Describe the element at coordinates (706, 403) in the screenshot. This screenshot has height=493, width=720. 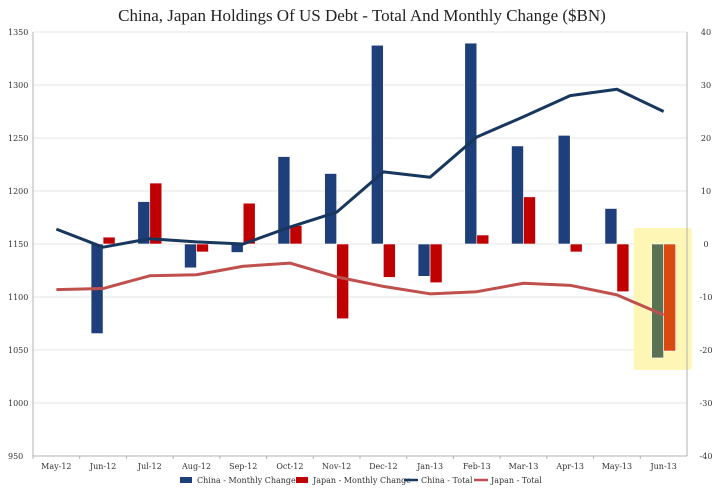
I see `right-axis-tick-label: -30` at that location.